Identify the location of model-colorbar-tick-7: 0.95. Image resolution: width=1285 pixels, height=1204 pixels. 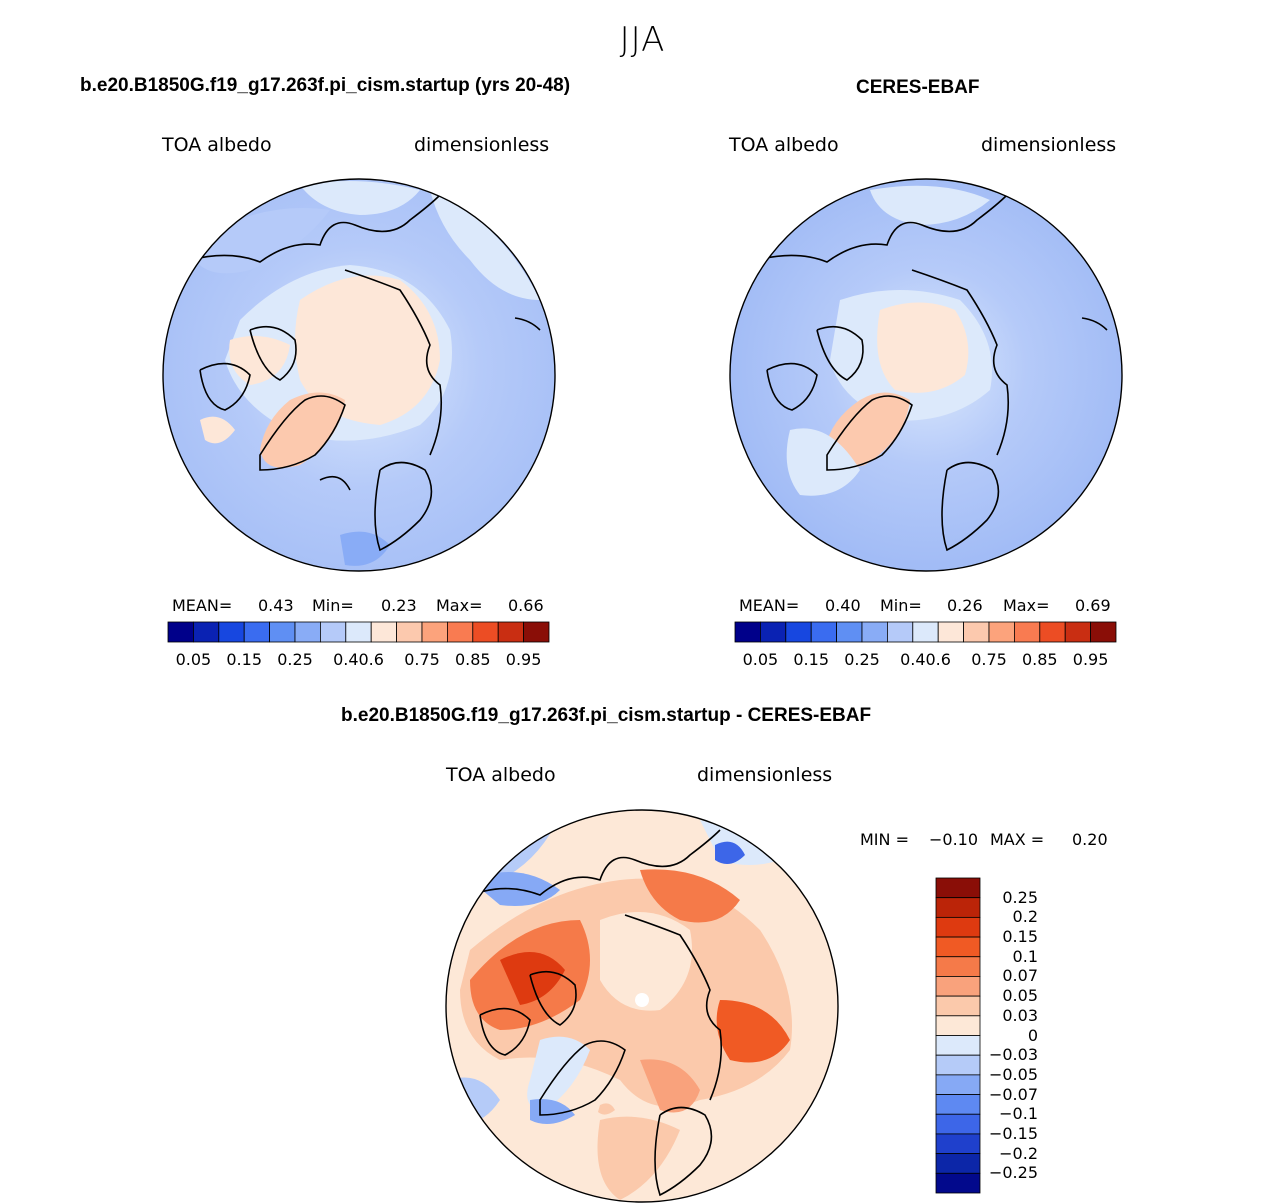
(523, 659).